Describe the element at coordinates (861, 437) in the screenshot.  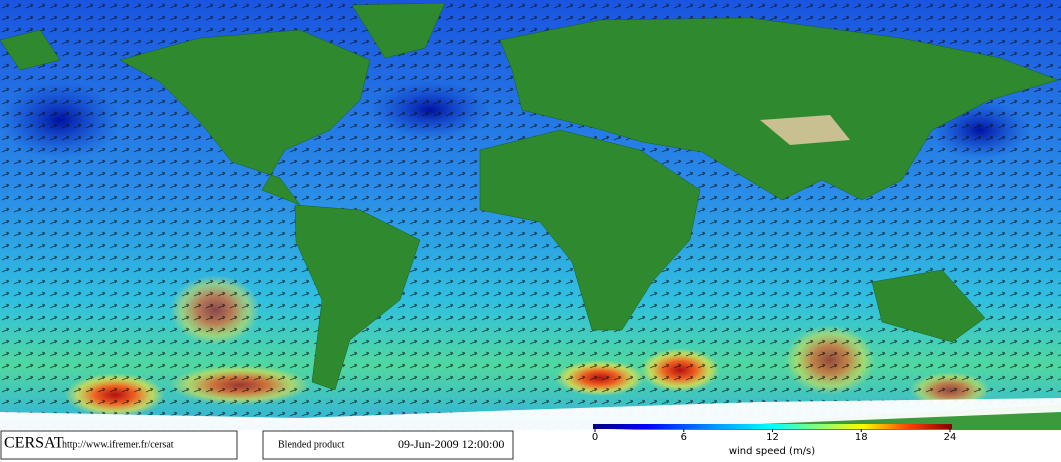
I see `colorbar-tick-label: 18` at that location.